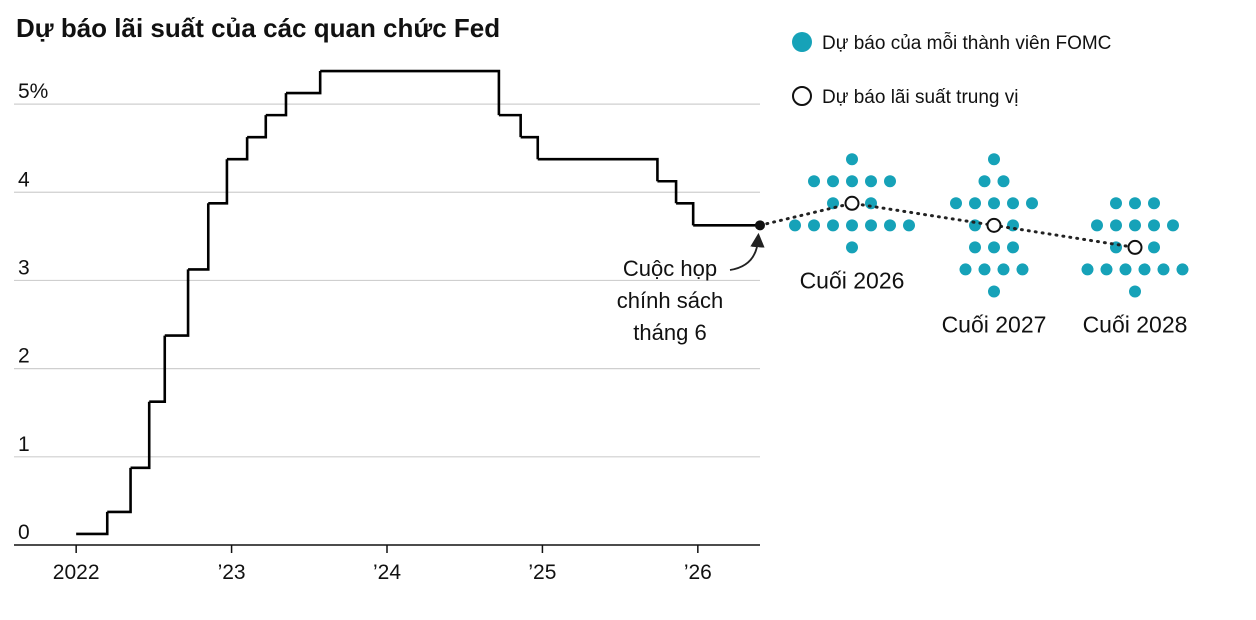  Describe the element at coordinates (994, 324) in the screenshot. I see `group-label: Cuối 2027` at that location.